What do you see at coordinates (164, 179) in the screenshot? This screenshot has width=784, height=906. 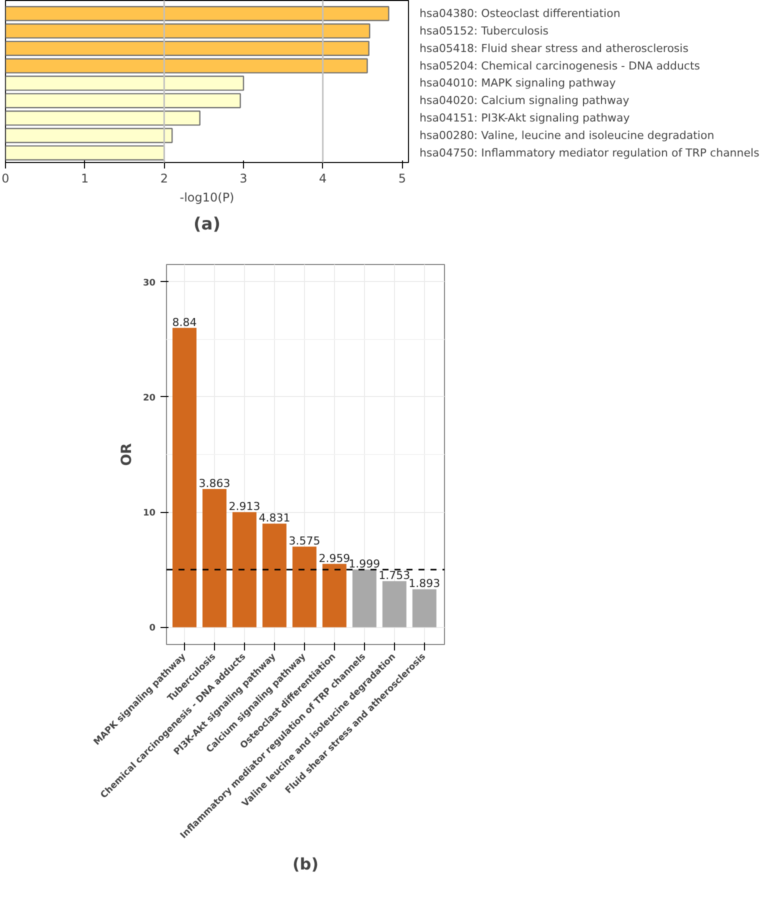 I see `x-tick-label: 2` at bounding box center [164, 179].